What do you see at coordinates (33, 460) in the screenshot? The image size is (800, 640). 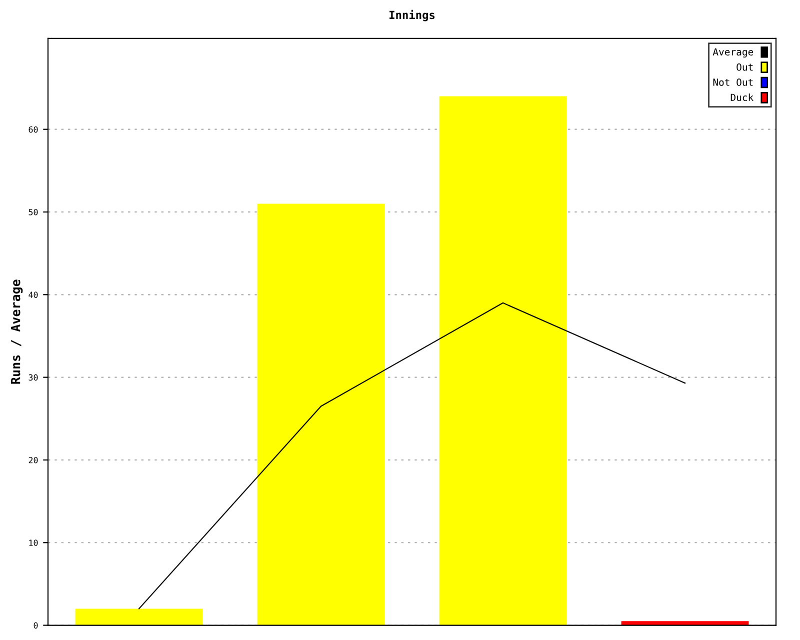 I see `y-tick-label: 20` at bounding box center [33, 460].